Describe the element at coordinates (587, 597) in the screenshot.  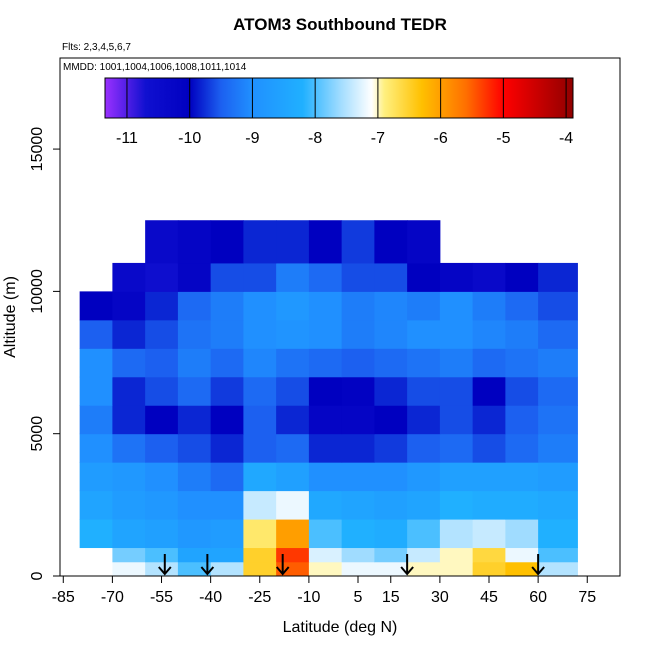
I see `x-tick-label: 75` at that location.